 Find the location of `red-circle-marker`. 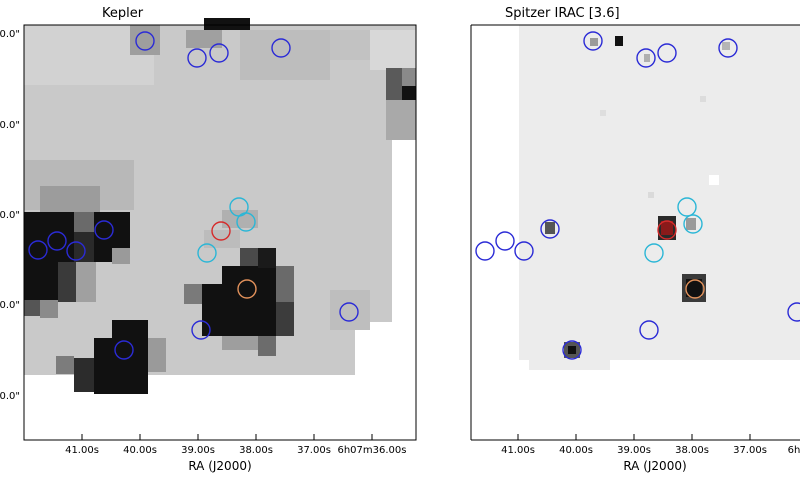

red-circle-marker is located at coordinates (667, 230).